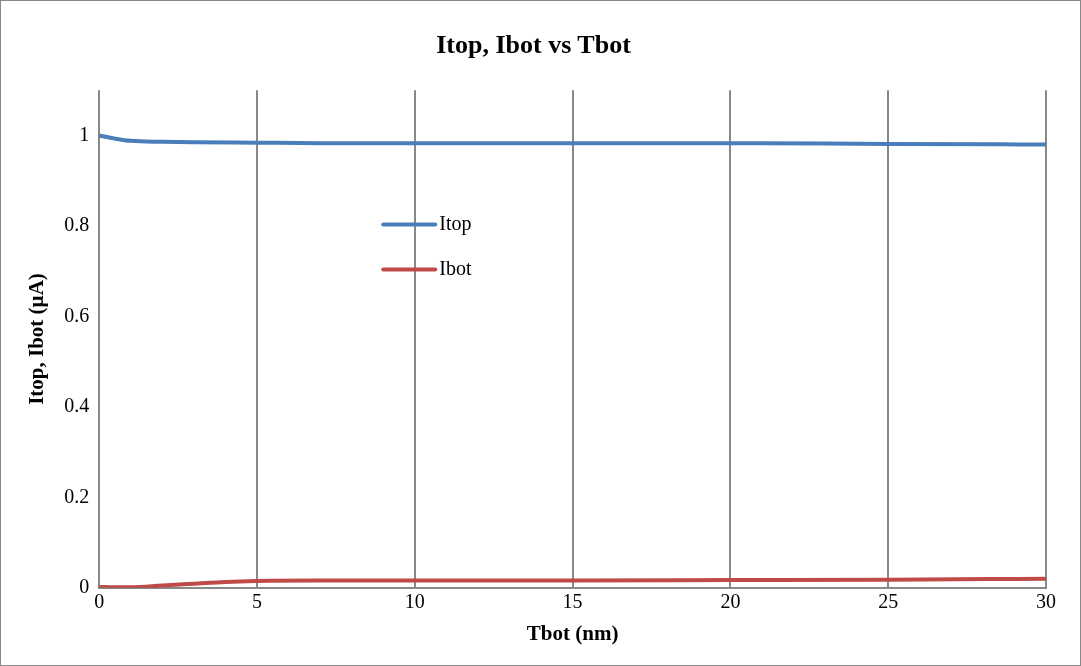 The height and width of the screenshot is (666, 1081). Describe the element at coordinates (455, 223) in the screenshot. I see `legend-label: Itop` at that location.